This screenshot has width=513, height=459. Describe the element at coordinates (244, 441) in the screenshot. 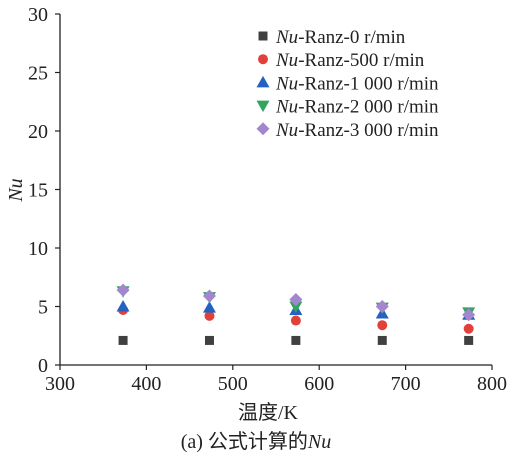

I see `caption-prefix: (a) 公式计算的` at that location.